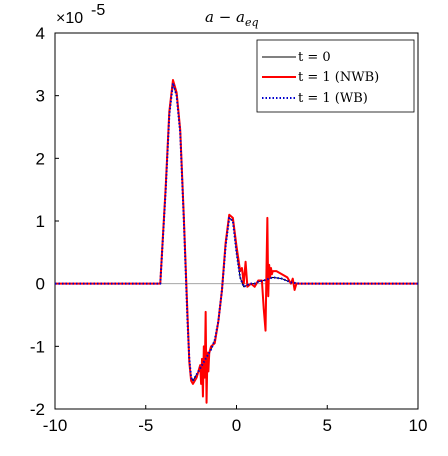  I want to click on chart-title-main: a − a, so click(225, 17).